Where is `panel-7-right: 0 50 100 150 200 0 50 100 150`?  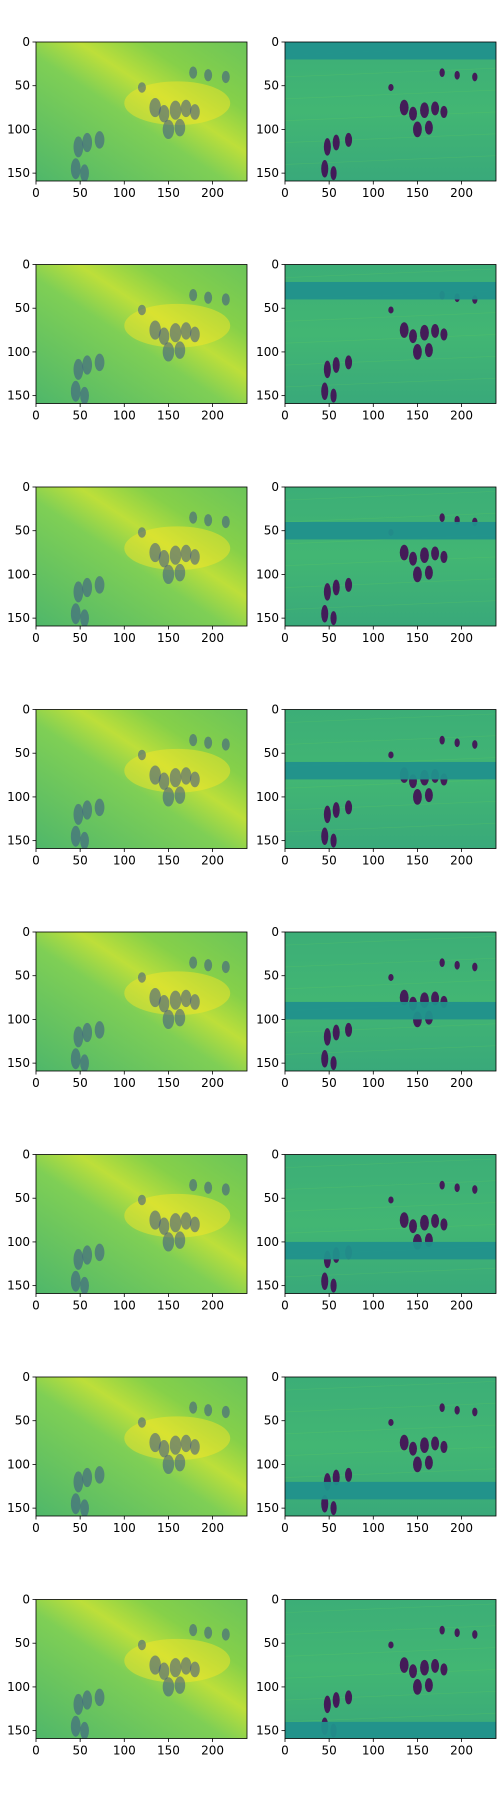
panel-7-right: 0 50 100 150 200 0 50 100 150 is located at coordinates (376, 1452).